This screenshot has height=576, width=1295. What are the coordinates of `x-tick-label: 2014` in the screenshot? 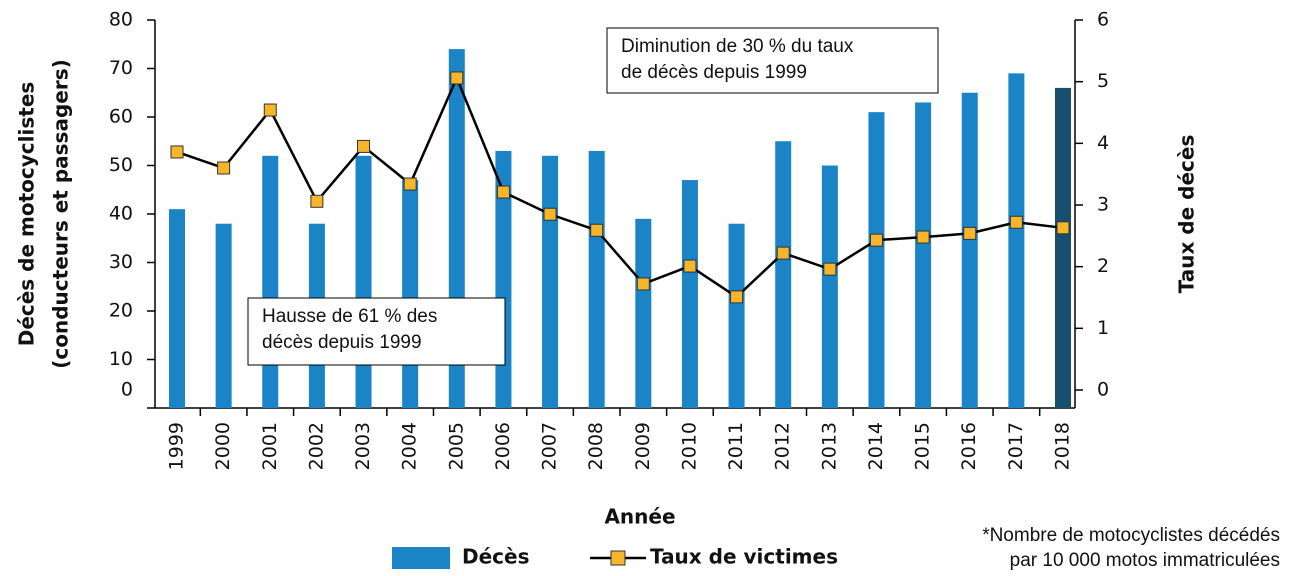 It's located at (876, 446).